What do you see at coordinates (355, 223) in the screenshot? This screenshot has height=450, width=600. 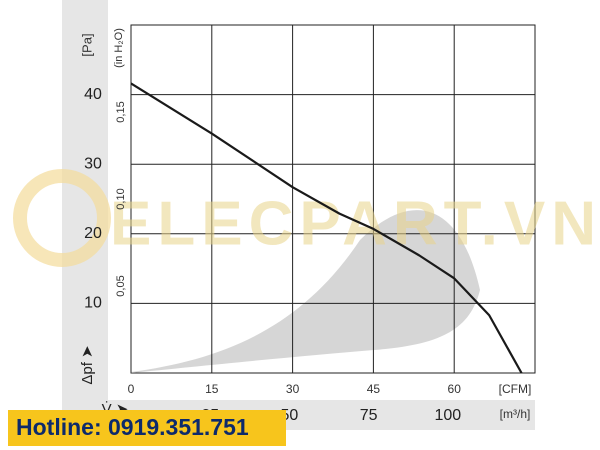 I see `watermark: ELECPART.VN` at bounding box center [355, 223].